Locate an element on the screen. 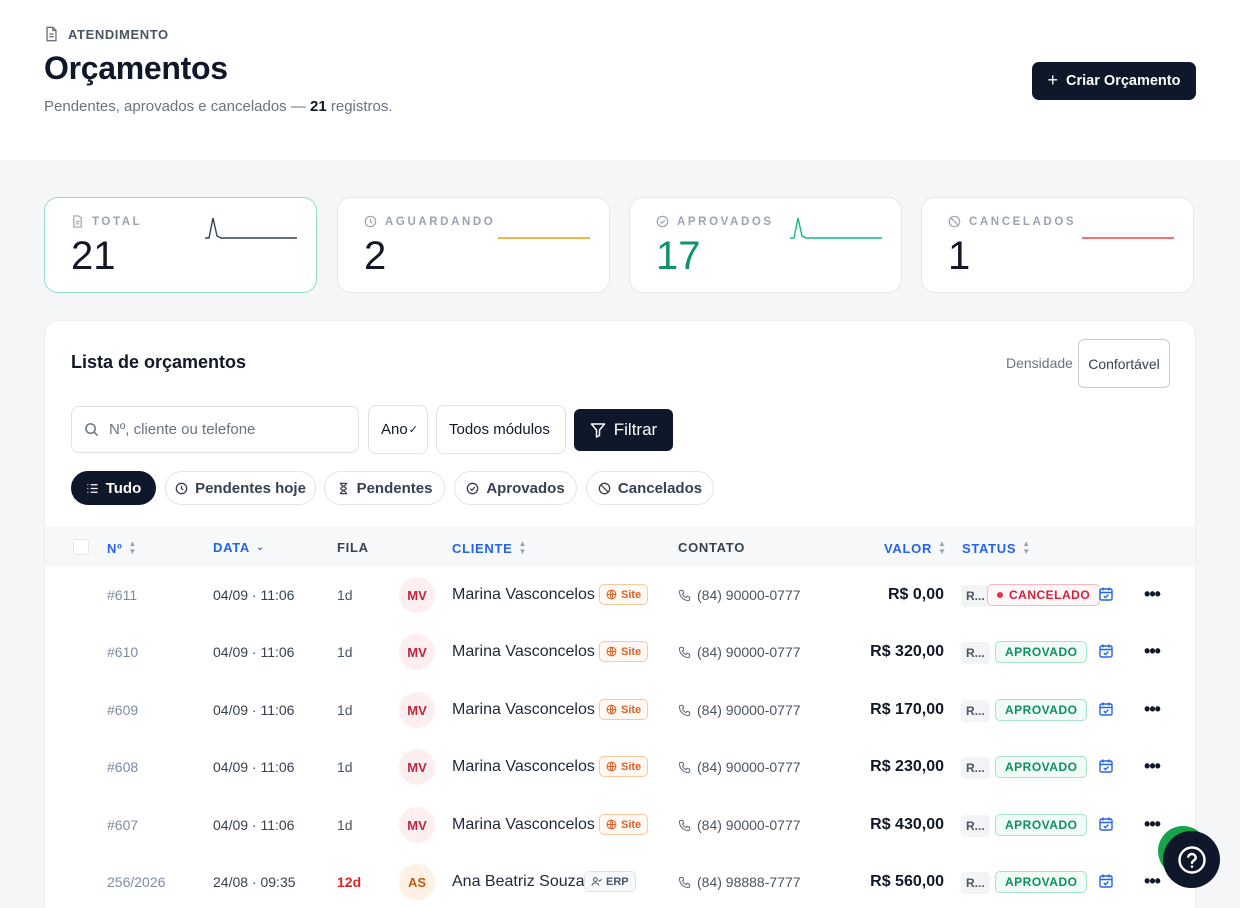 This screenshot has width=1240, height=908. chip-pendentes-hoje: Pendentes hoje is located at coordinates (240, 488).